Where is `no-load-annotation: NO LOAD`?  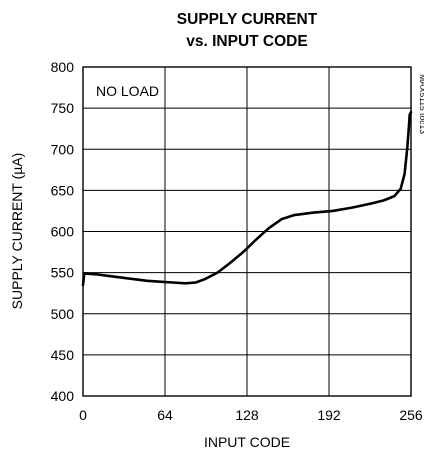 no-load-annotation: NO LOAD is located at coordinates (127, 91).